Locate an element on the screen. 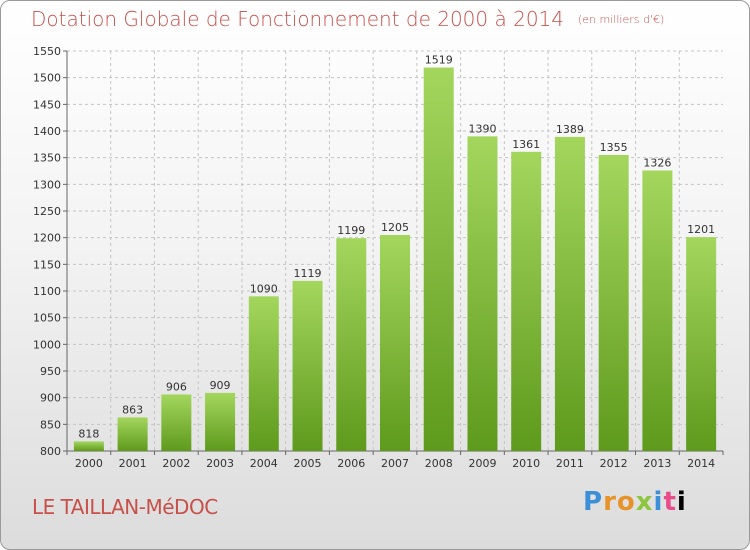 The image size is (750, 550). x-tick-label-2013: 2013 is located at coordinates (657, 463).